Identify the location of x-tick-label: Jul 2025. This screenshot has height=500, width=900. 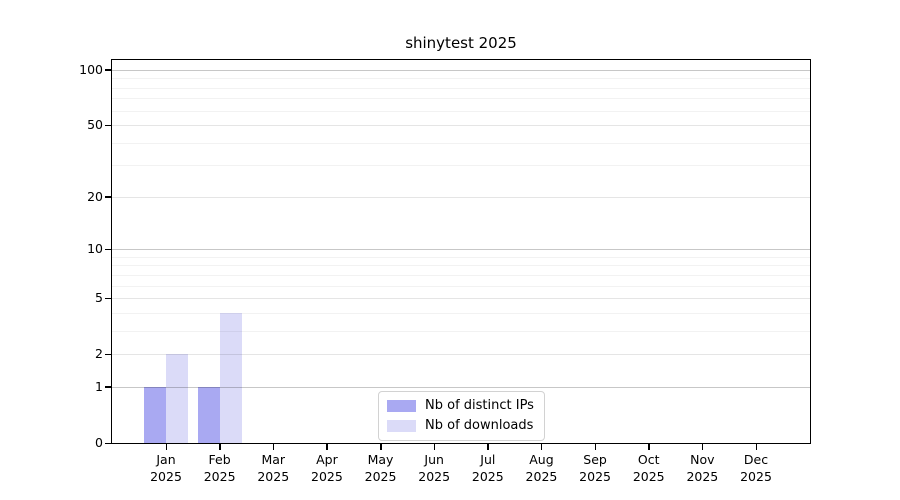
(487, 468).